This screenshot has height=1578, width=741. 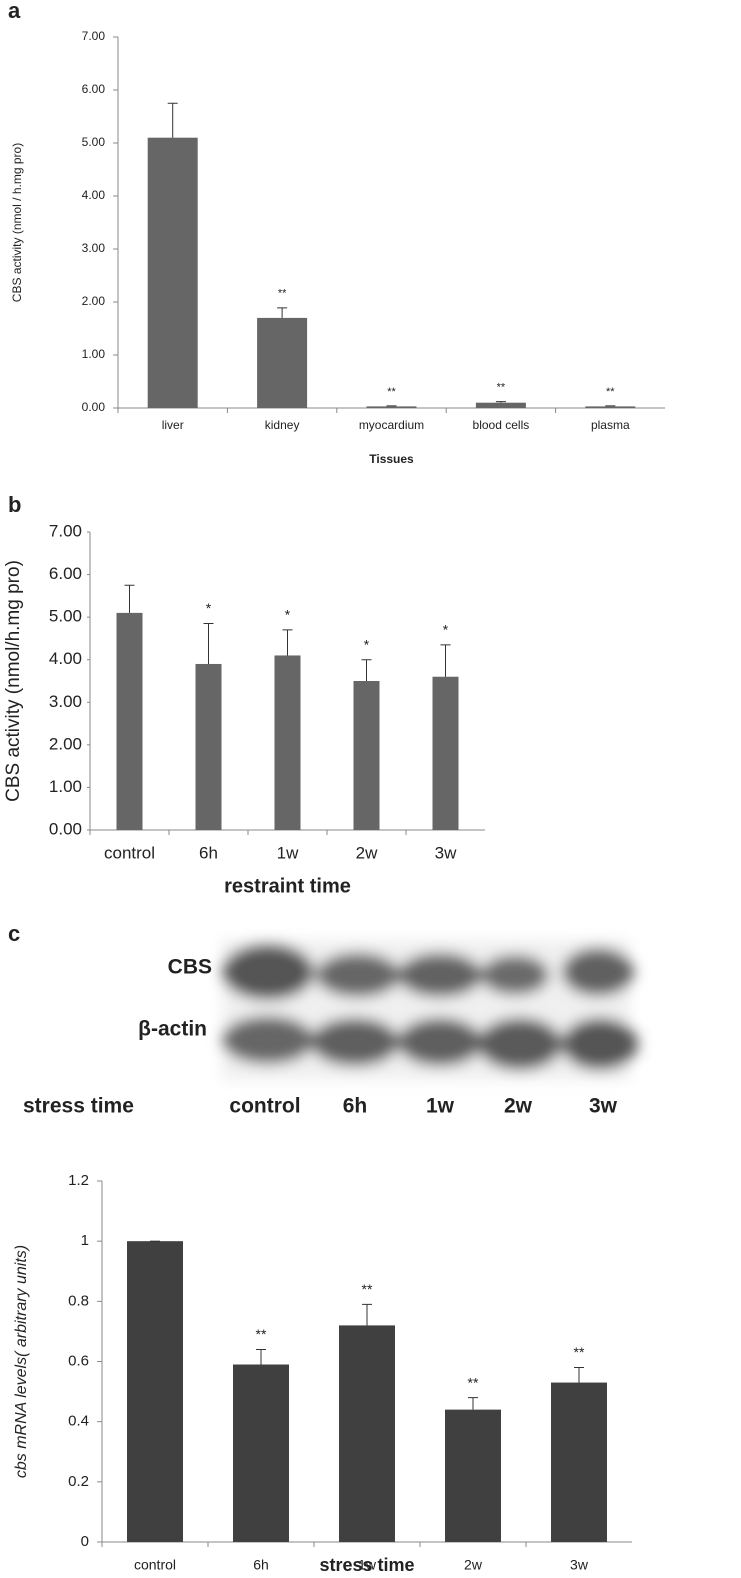 What do you see at coordinates (85, 1240) in the screenshot?
I see `y-tick-label: 1` at bounding box center [85, 1240].